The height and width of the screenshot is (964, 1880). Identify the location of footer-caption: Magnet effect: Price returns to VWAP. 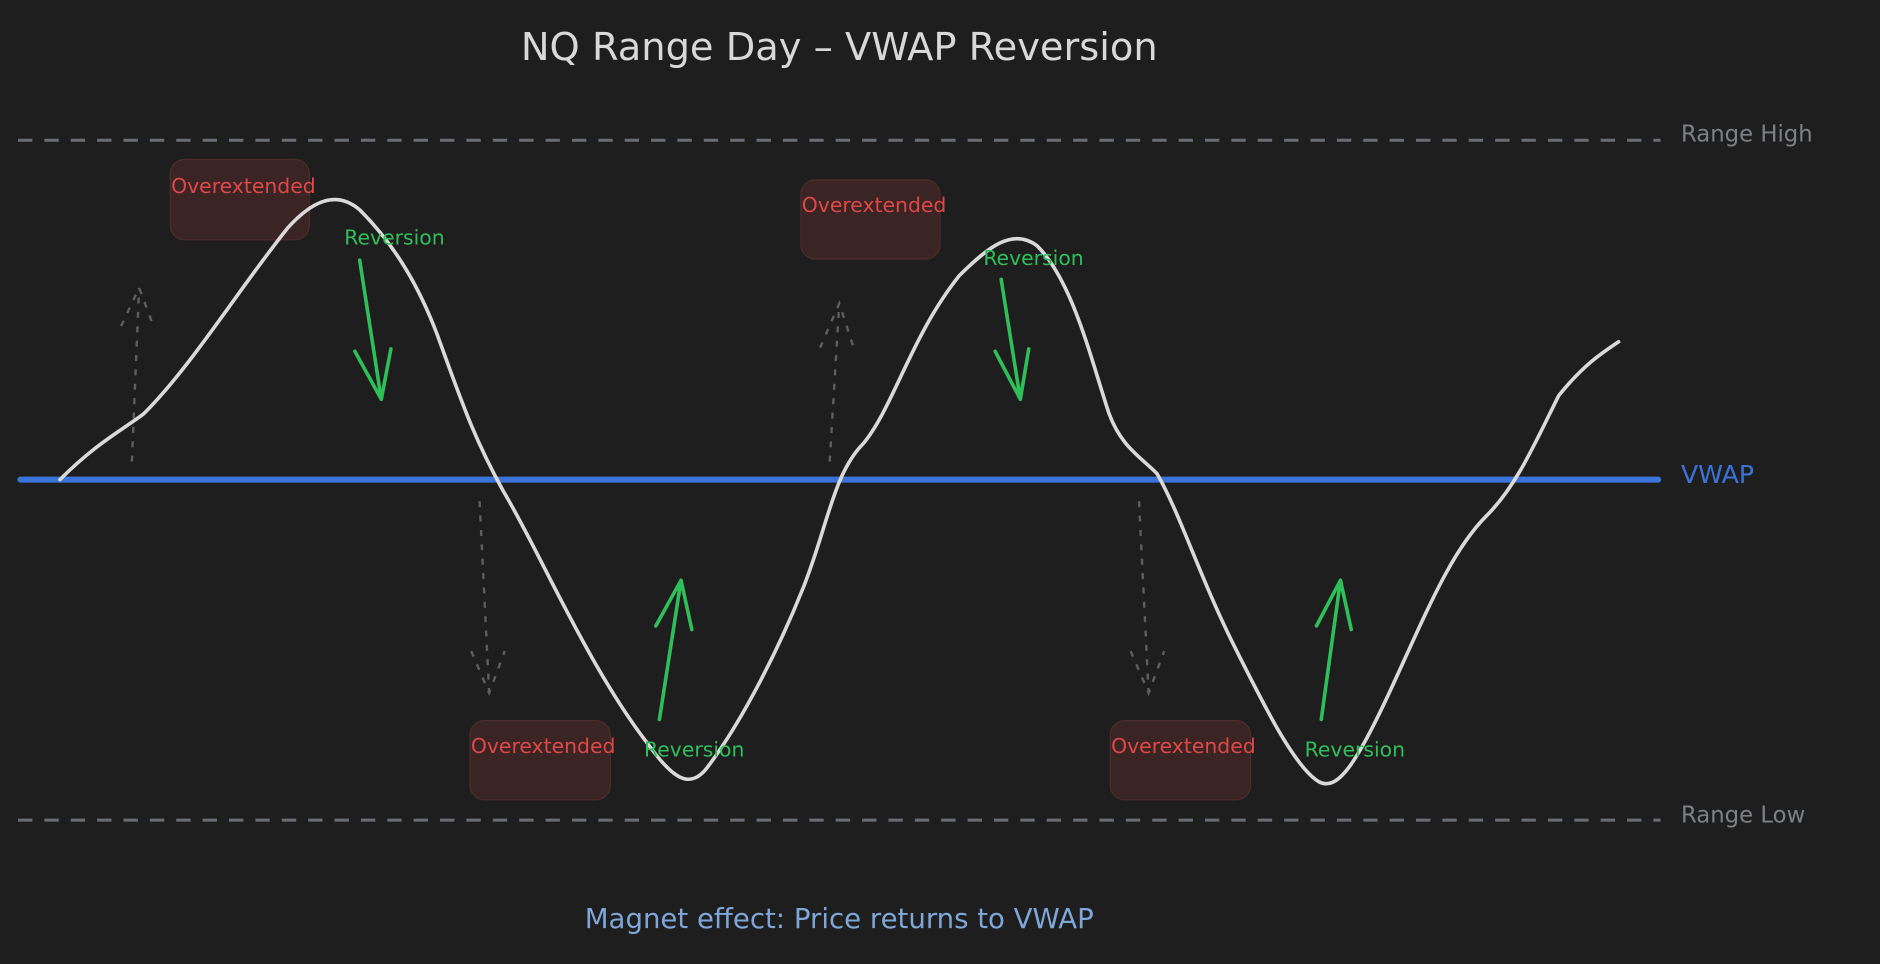
(839, 918).